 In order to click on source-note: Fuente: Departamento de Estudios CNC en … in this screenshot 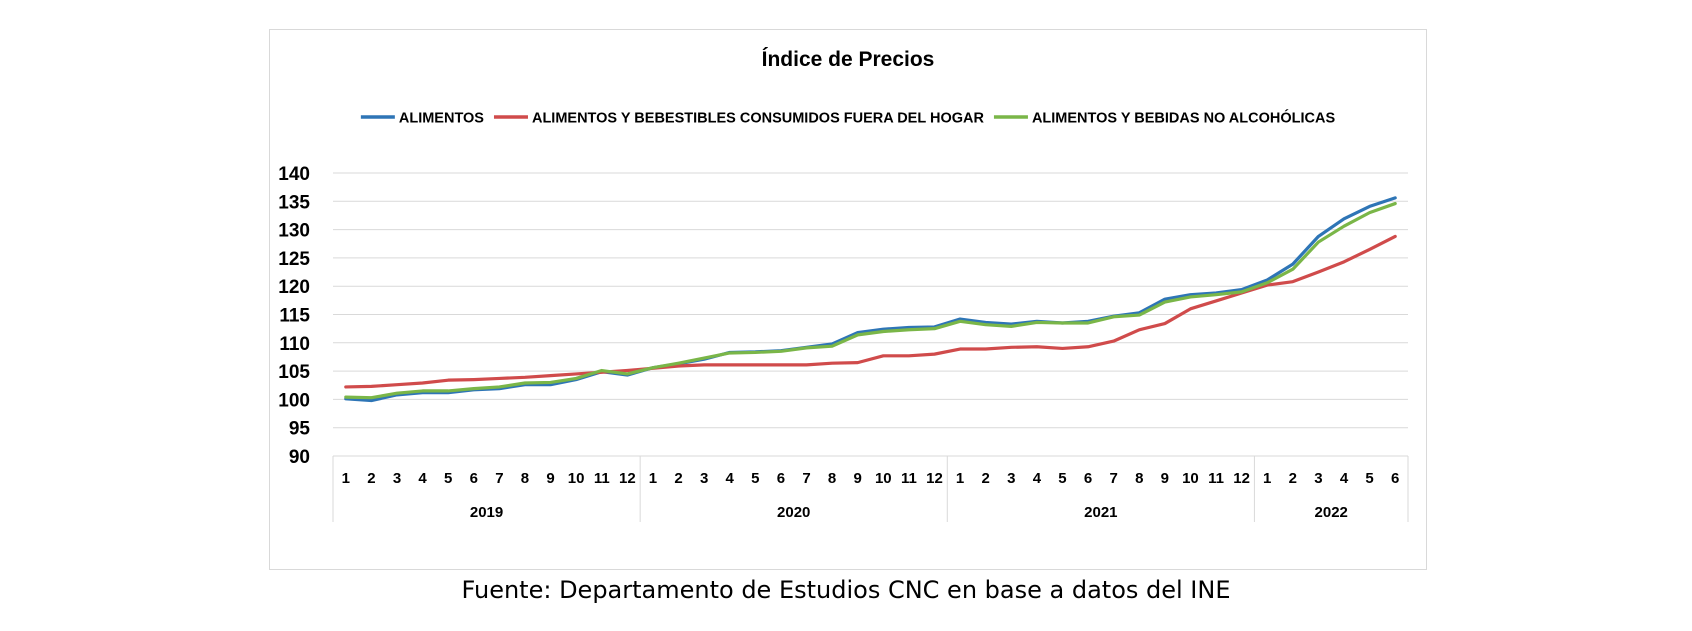, I will do `click(846, 590)`.